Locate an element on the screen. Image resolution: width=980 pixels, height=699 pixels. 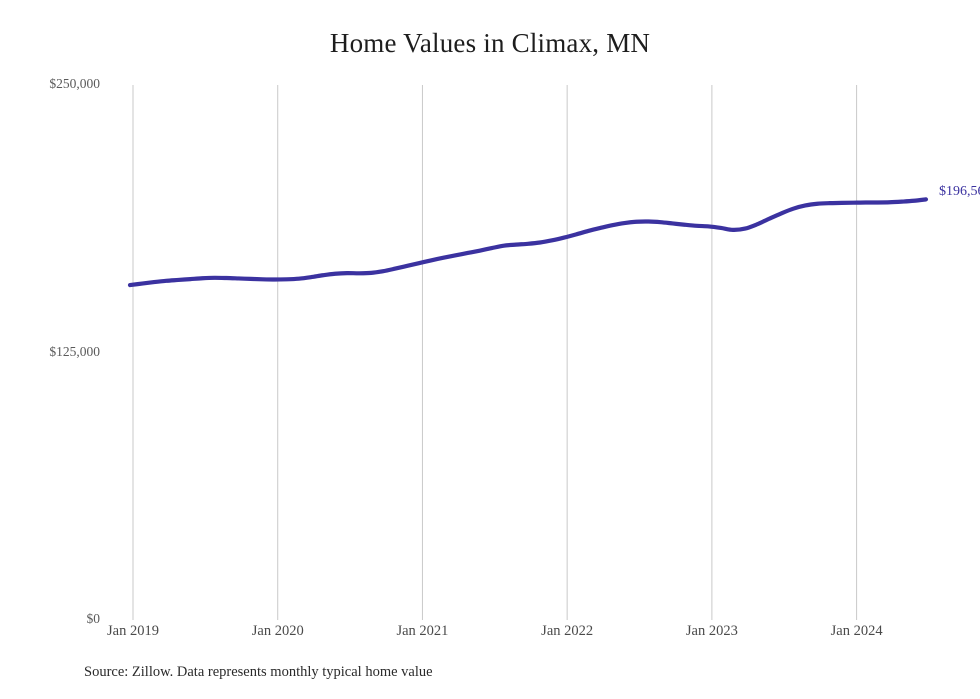
end-value-annotation: $196,561 is located at coordinates (959, 192).